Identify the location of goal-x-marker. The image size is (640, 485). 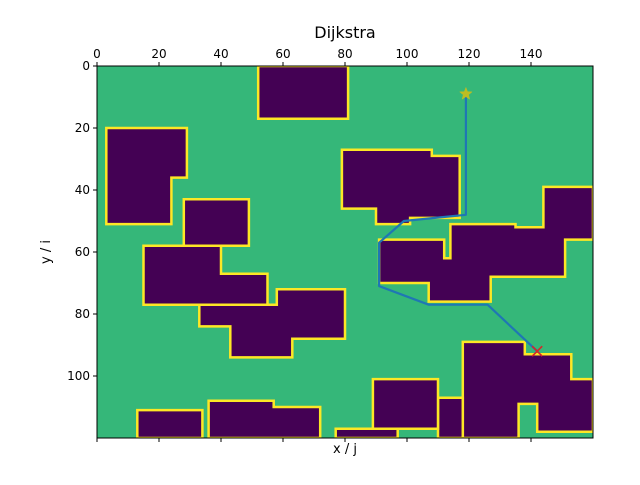
(537, 351).